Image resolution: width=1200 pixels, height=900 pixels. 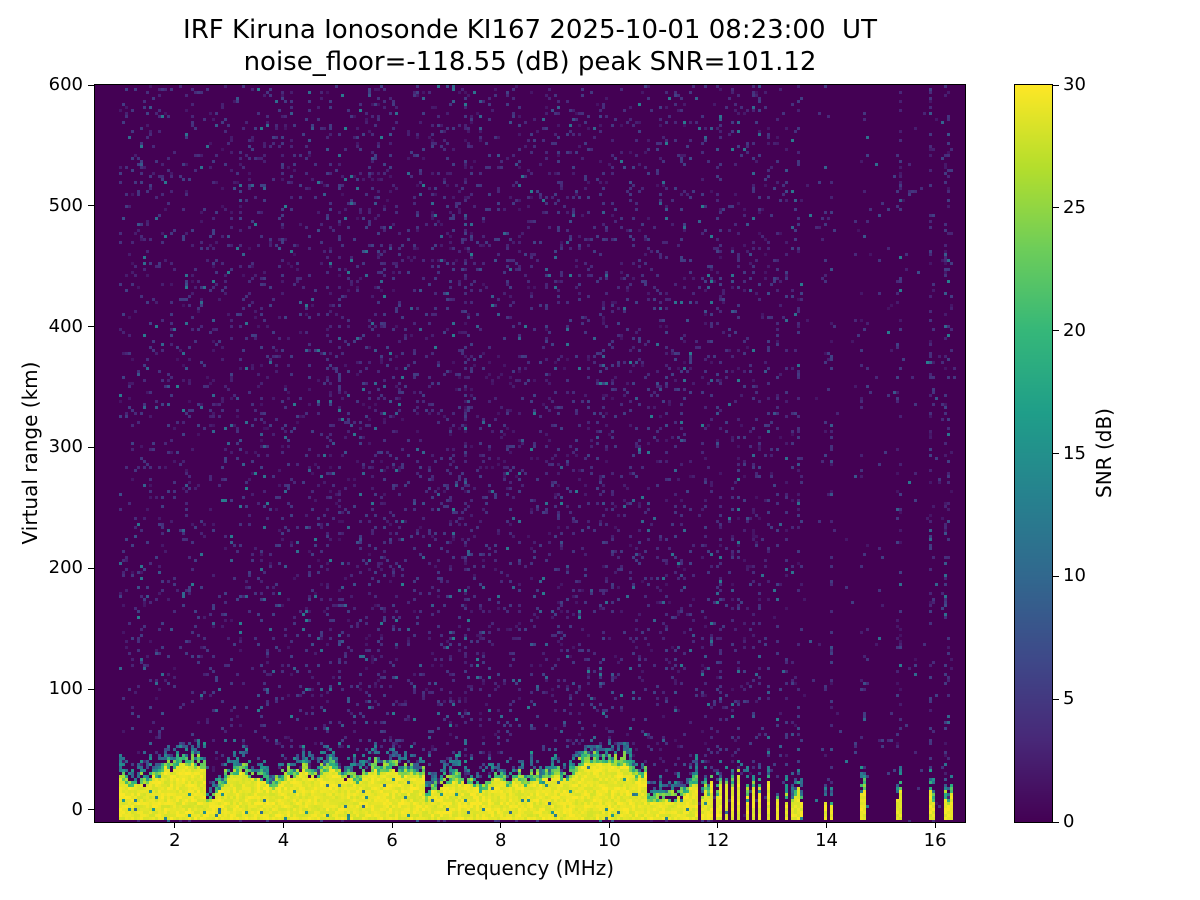 What do you see at coordinates (65, 568) in the screenshot?
I see `y-tick-label: 200` at bounding box center [65, 568].